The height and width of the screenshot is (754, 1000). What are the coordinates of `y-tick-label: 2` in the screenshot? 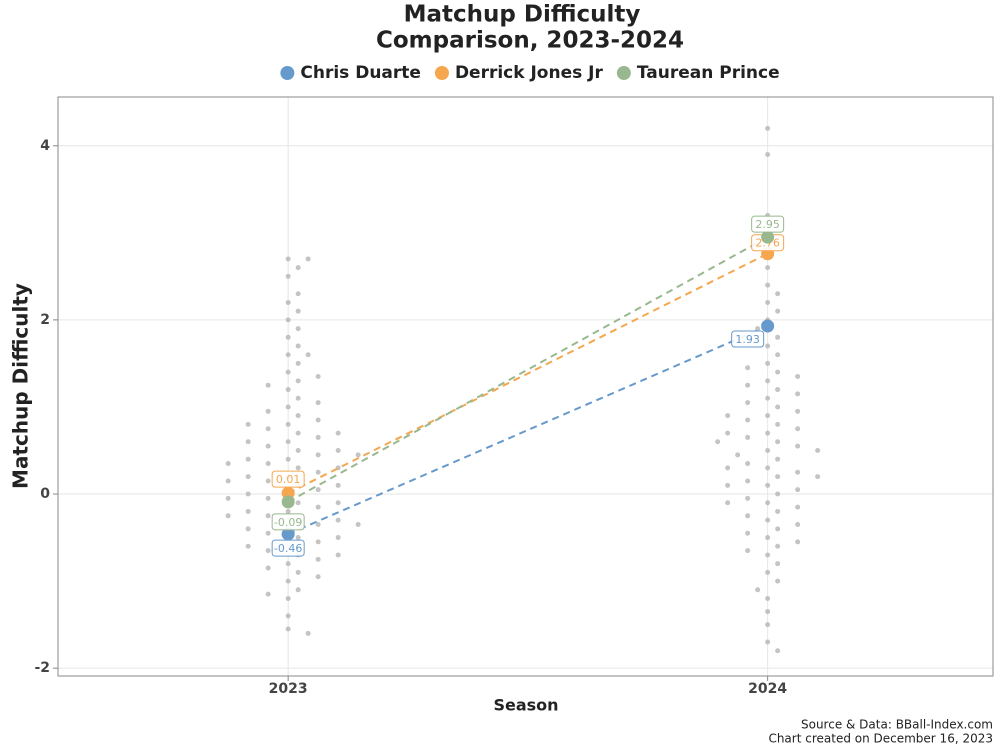 It's located at (45, 320).